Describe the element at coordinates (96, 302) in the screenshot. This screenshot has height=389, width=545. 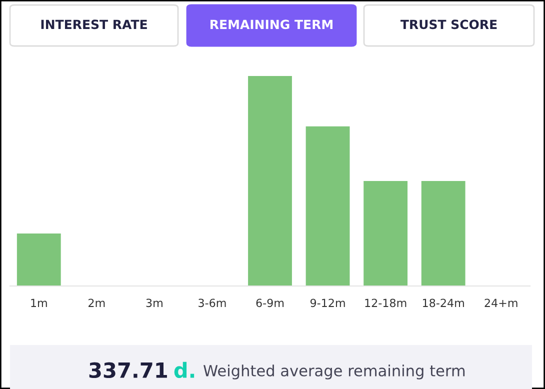
I see `x-tick-label: 2m` at that location.